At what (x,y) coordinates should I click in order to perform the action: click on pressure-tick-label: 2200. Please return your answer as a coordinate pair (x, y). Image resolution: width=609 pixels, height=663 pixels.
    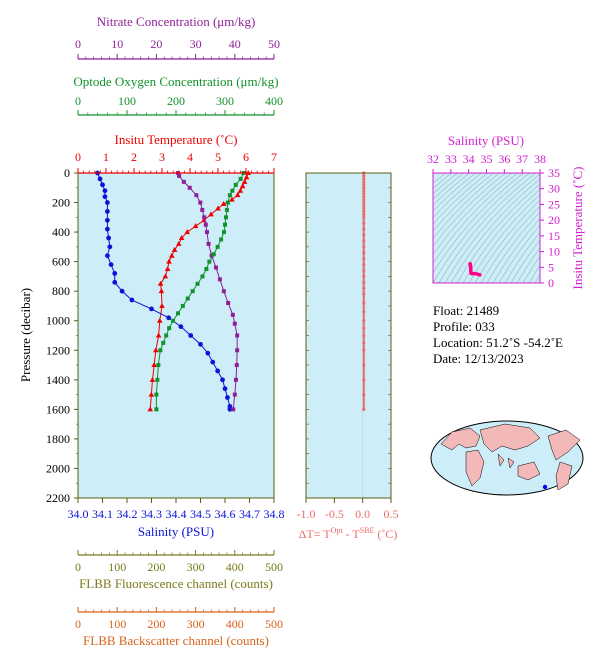
    Looking at the image, I should click on (58, 498).